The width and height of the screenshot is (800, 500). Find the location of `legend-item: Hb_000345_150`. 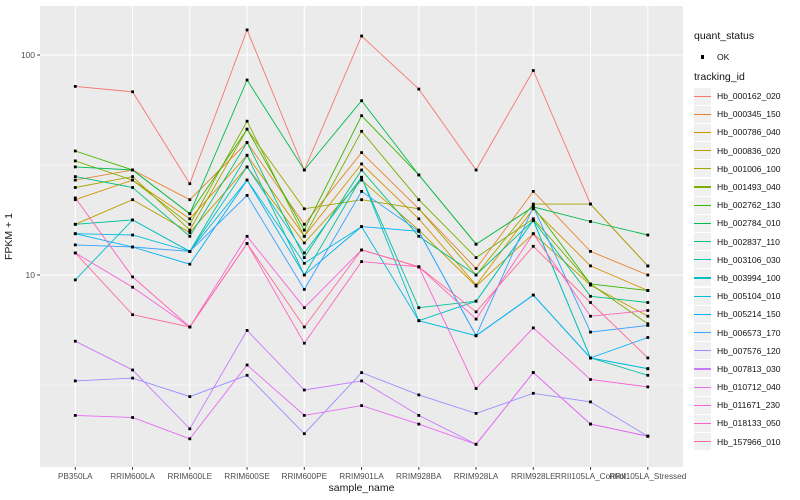

legend-item: Hb_000345_150 is located at coordinates (737, 114).